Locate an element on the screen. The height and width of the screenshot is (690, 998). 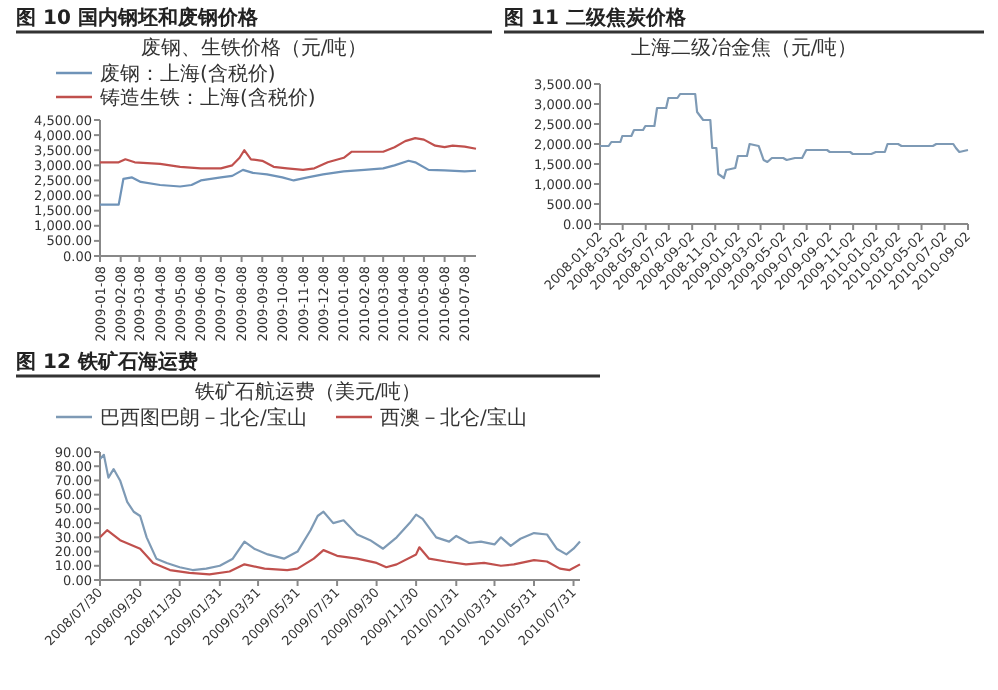
chart-title: 图 10 国内钢坯和废钢价格 is located at coordinates (138, 18).